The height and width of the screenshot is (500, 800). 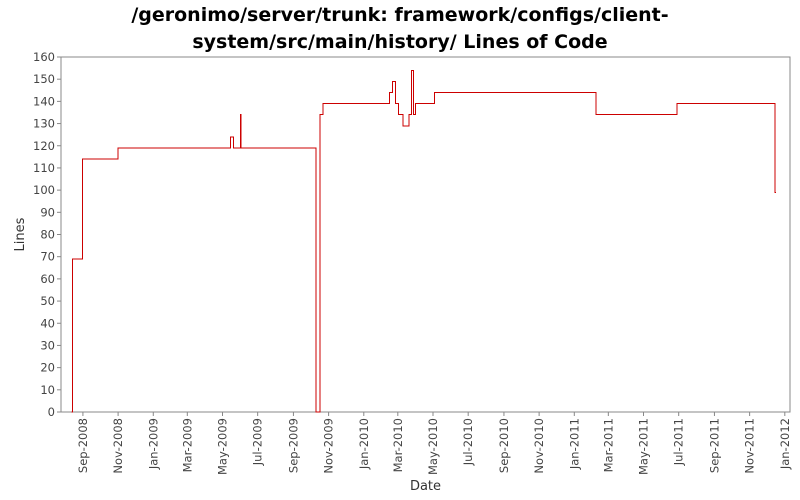 What do you see at coordinates (293, 445) in the screenshot?
I see `x-tick-label: Sep-2009` at bounding box center [293, 445].